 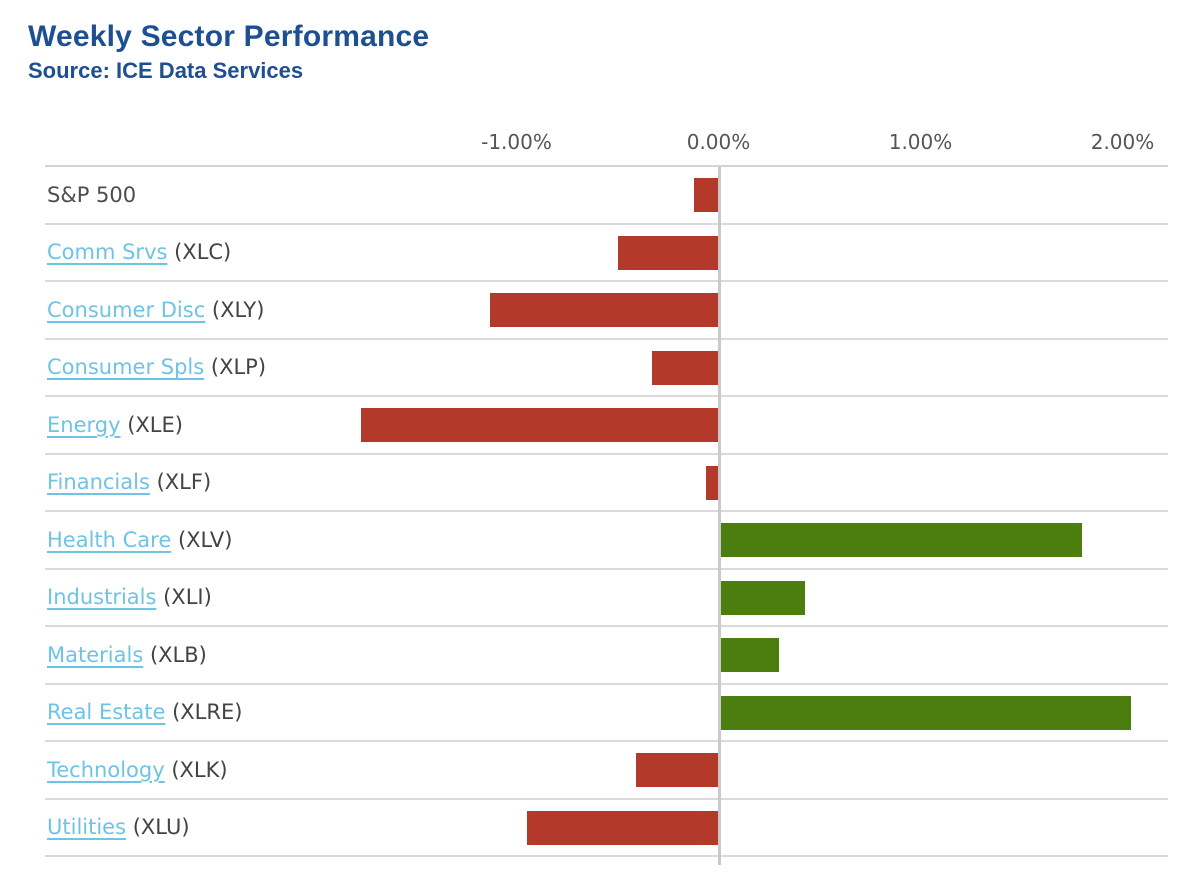 I want to click on sector-label: Industrials (XLI), so click(x=129, y=597).